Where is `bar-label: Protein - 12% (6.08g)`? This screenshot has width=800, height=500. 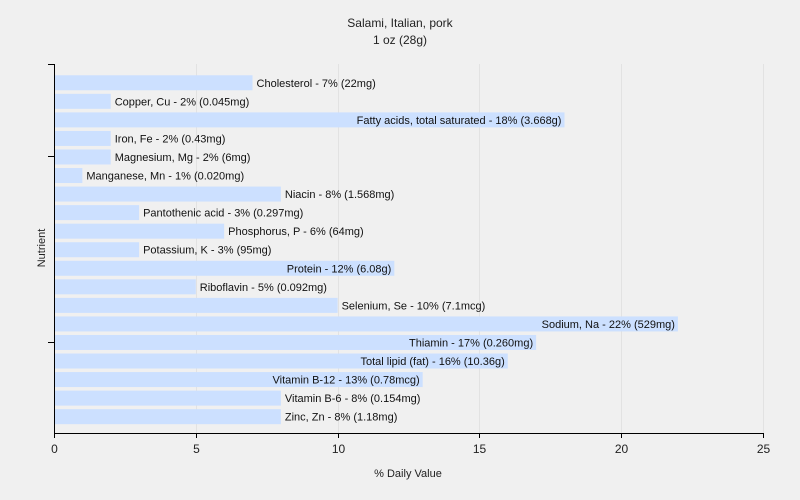
bar-label: Protein - 12% (6.08g) is located at coordinates (339, 269).